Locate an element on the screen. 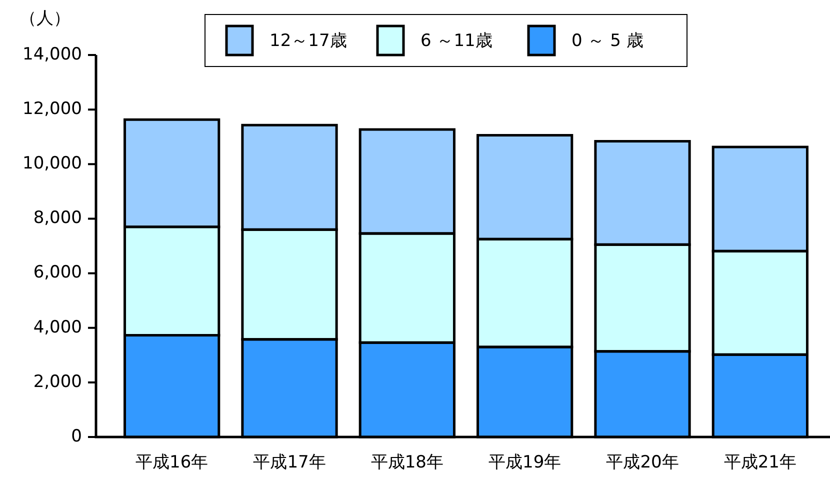 The height and width of the screenshot is (479, 830). y-axis-title: （人） is located at coordinates (45, 18).